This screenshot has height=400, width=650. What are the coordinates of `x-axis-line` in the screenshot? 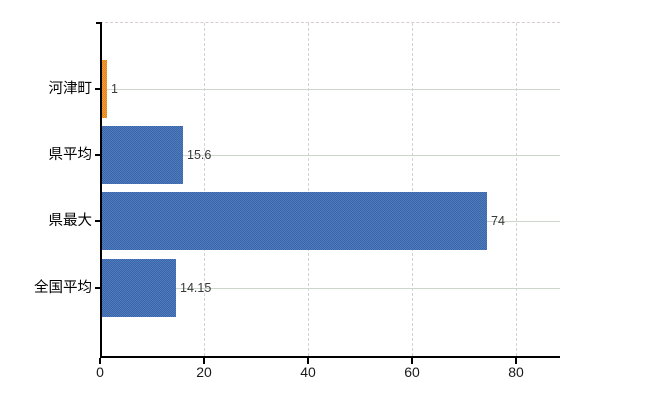 It's located at (330, 357).